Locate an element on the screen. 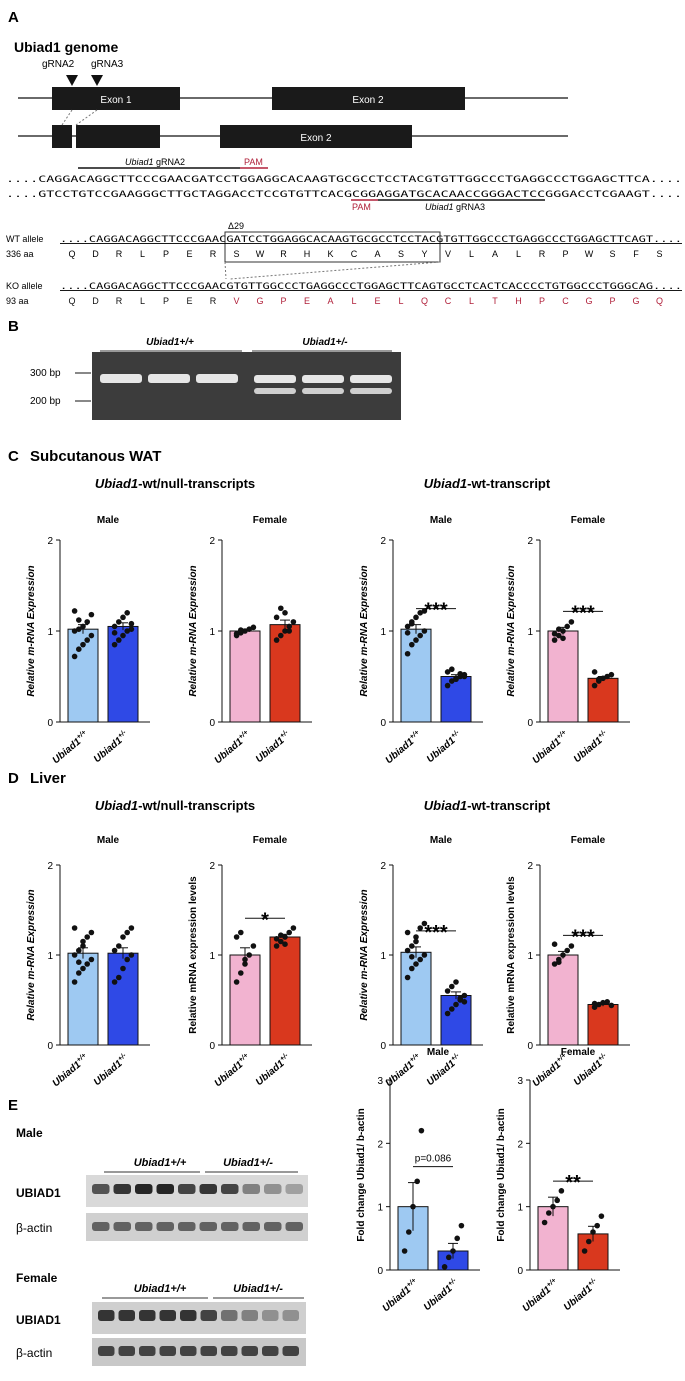  blot-male-group2: Ubiad1+/- is located at coordinates (248, 1163).